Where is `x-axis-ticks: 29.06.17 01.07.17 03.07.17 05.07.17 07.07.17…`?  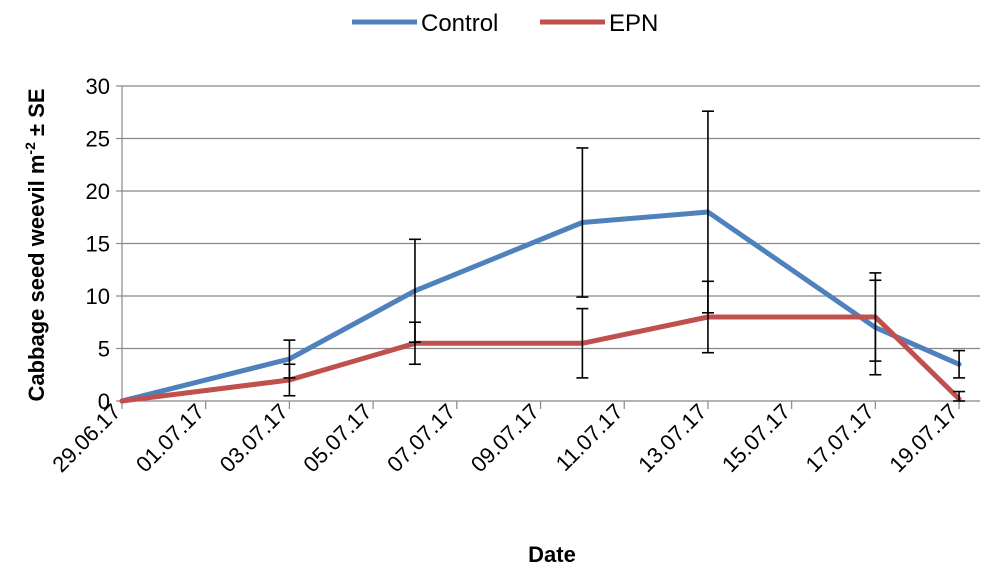
x-axis-ticks: 29.06.17 01.07.17 03.07.17 05.07.17 07.07.17… is located at coordinates (504, 438).